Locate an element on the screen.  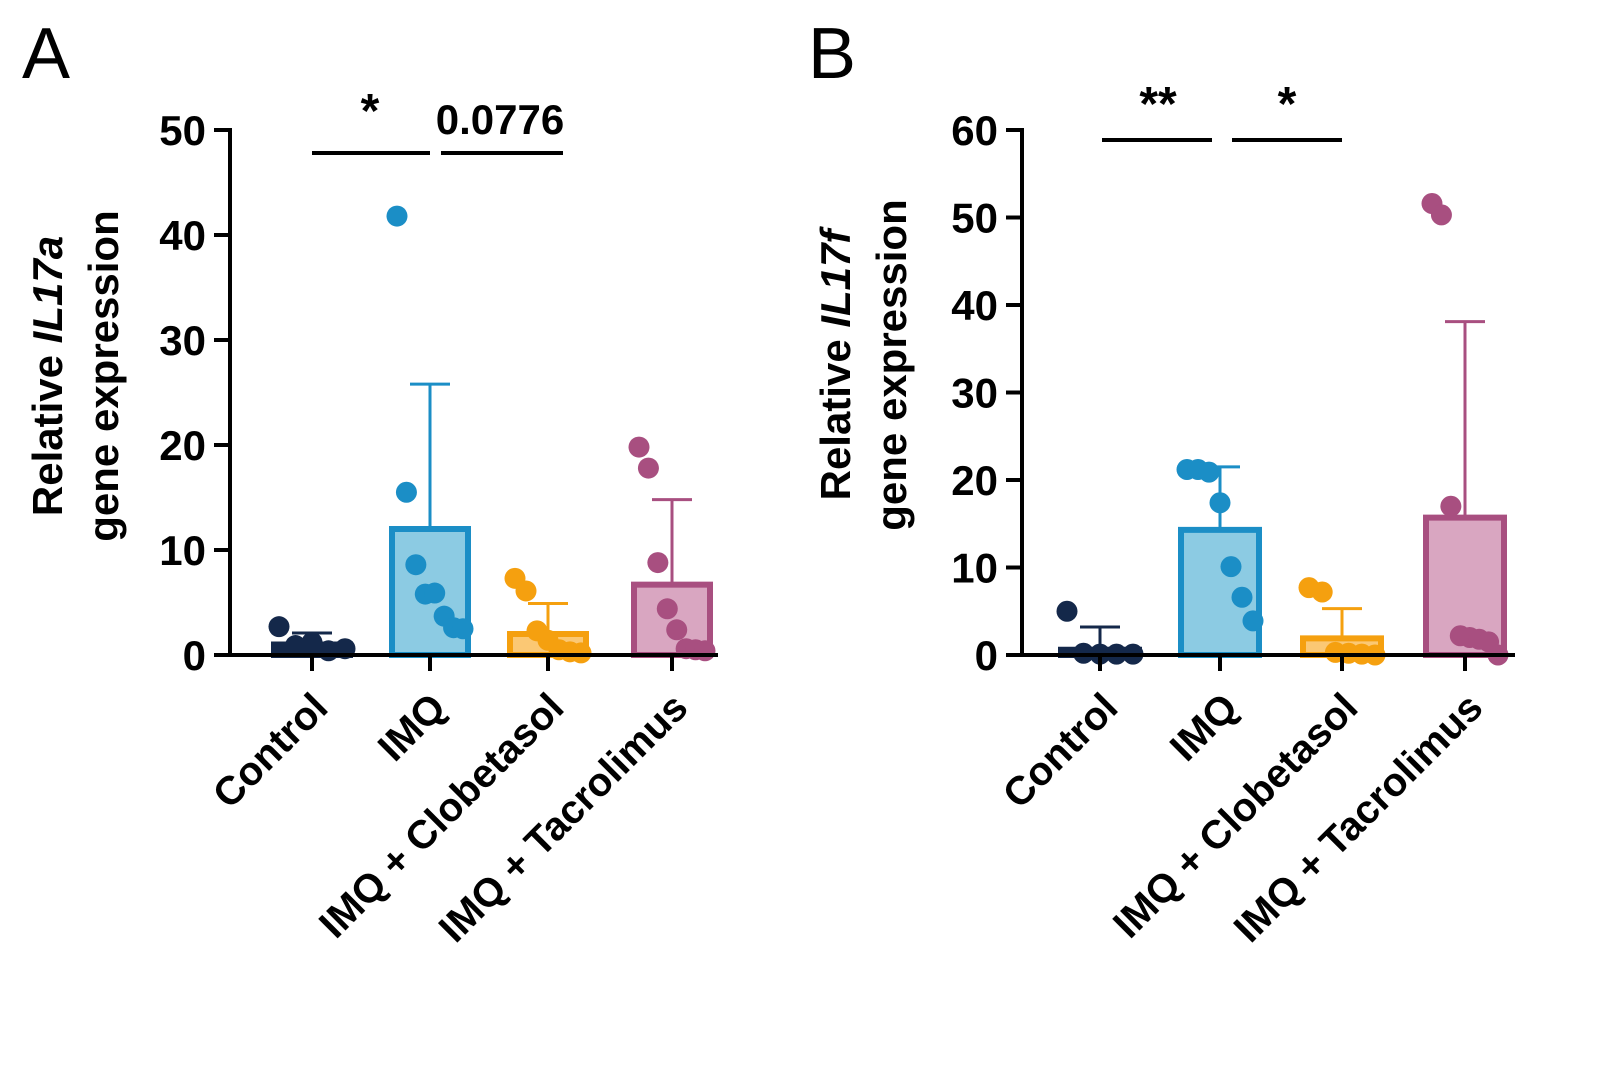
significance-label: ** is located at coordinates (1158, 104).